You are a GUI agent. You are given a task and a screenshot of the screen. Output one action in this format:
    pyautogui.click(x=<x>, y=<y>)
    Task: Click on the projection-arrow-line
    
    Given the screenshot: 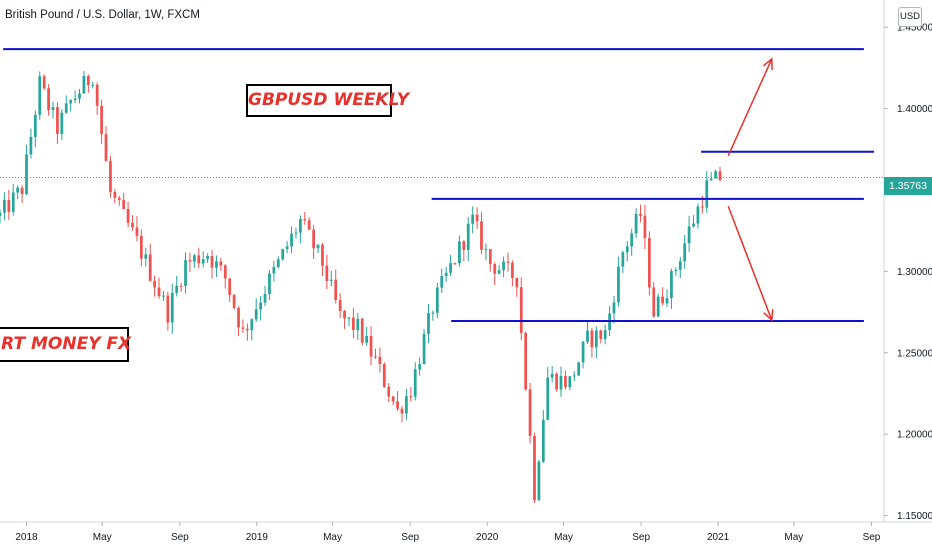 What is the action you would take?
    pyautogui.click(x=750, y=107)
    